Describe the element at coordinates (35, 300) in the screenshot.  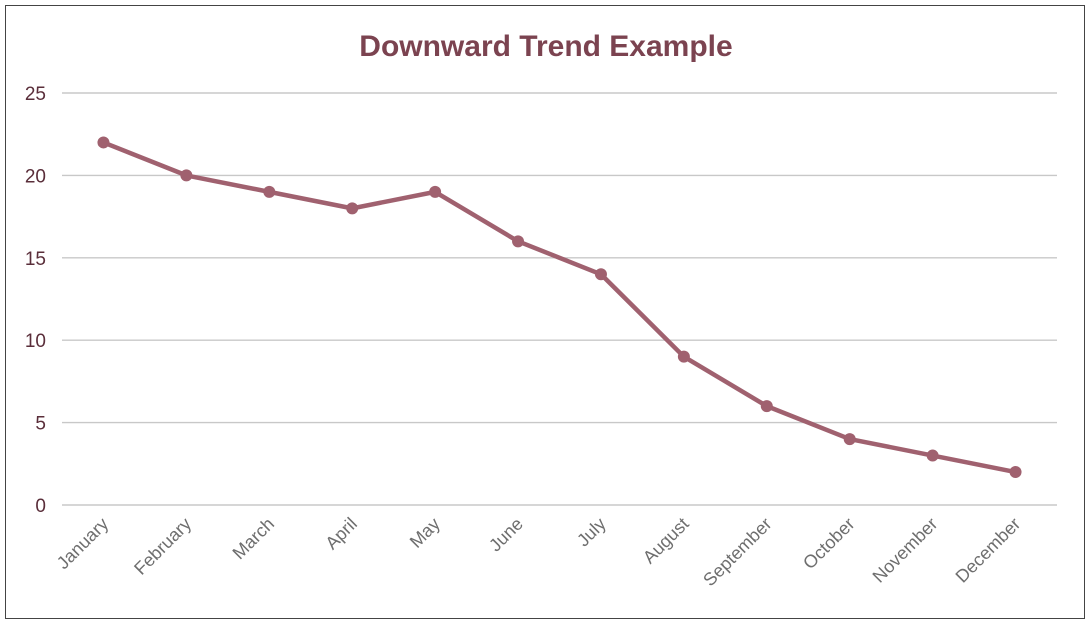
I see `y-axis-ticks: 0 5 10 15 20 25` at that location.